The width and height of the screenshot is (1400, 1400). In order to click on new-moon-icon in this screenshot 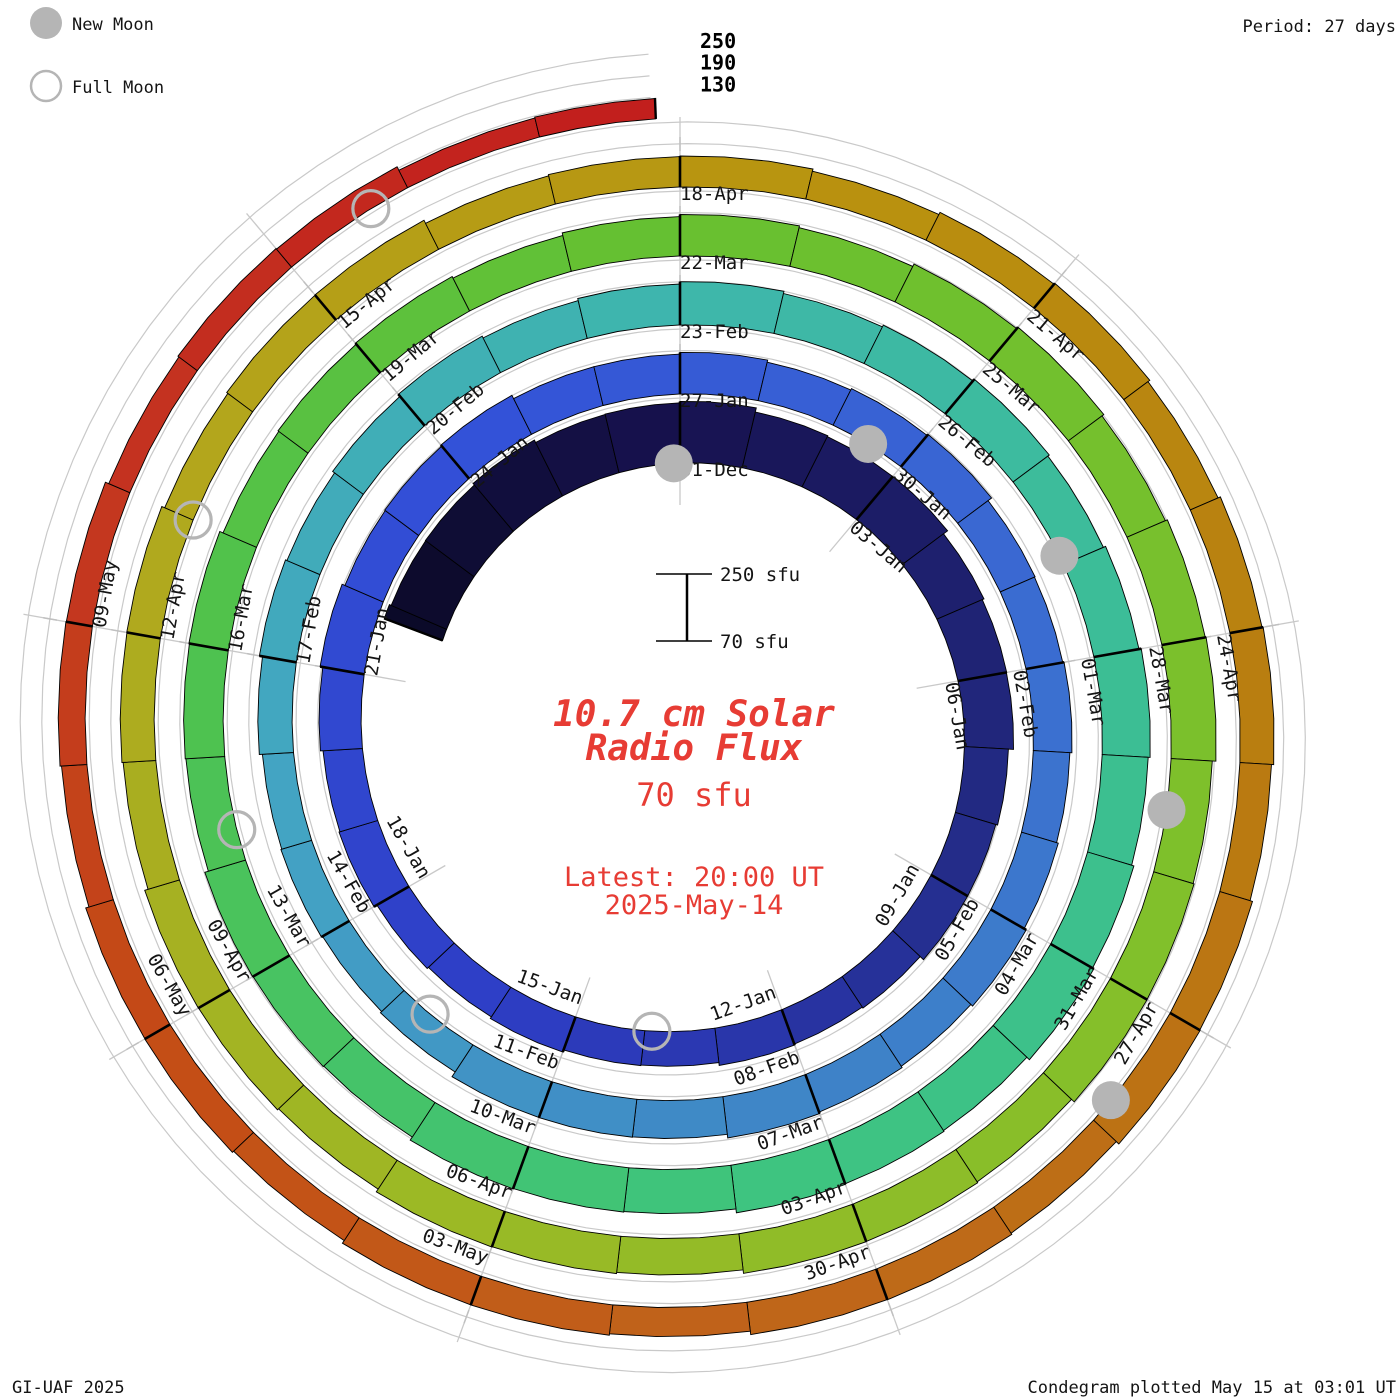, I will do `click(46, 23)`.